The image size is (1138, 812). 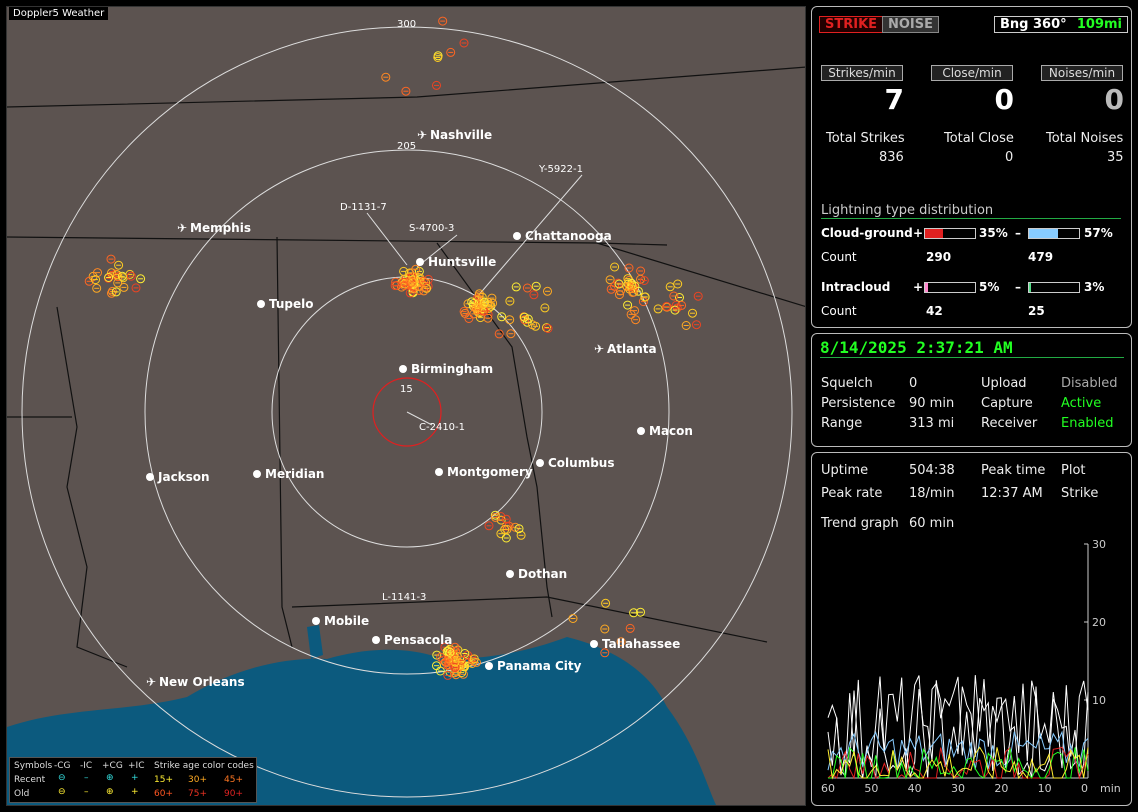 I want to click on city-label: Panama City, so click(x=539, y=666).